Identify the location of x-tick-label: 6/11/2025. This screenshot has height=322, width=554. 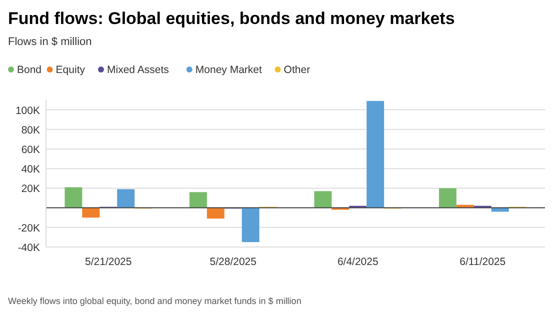
(483, 262).